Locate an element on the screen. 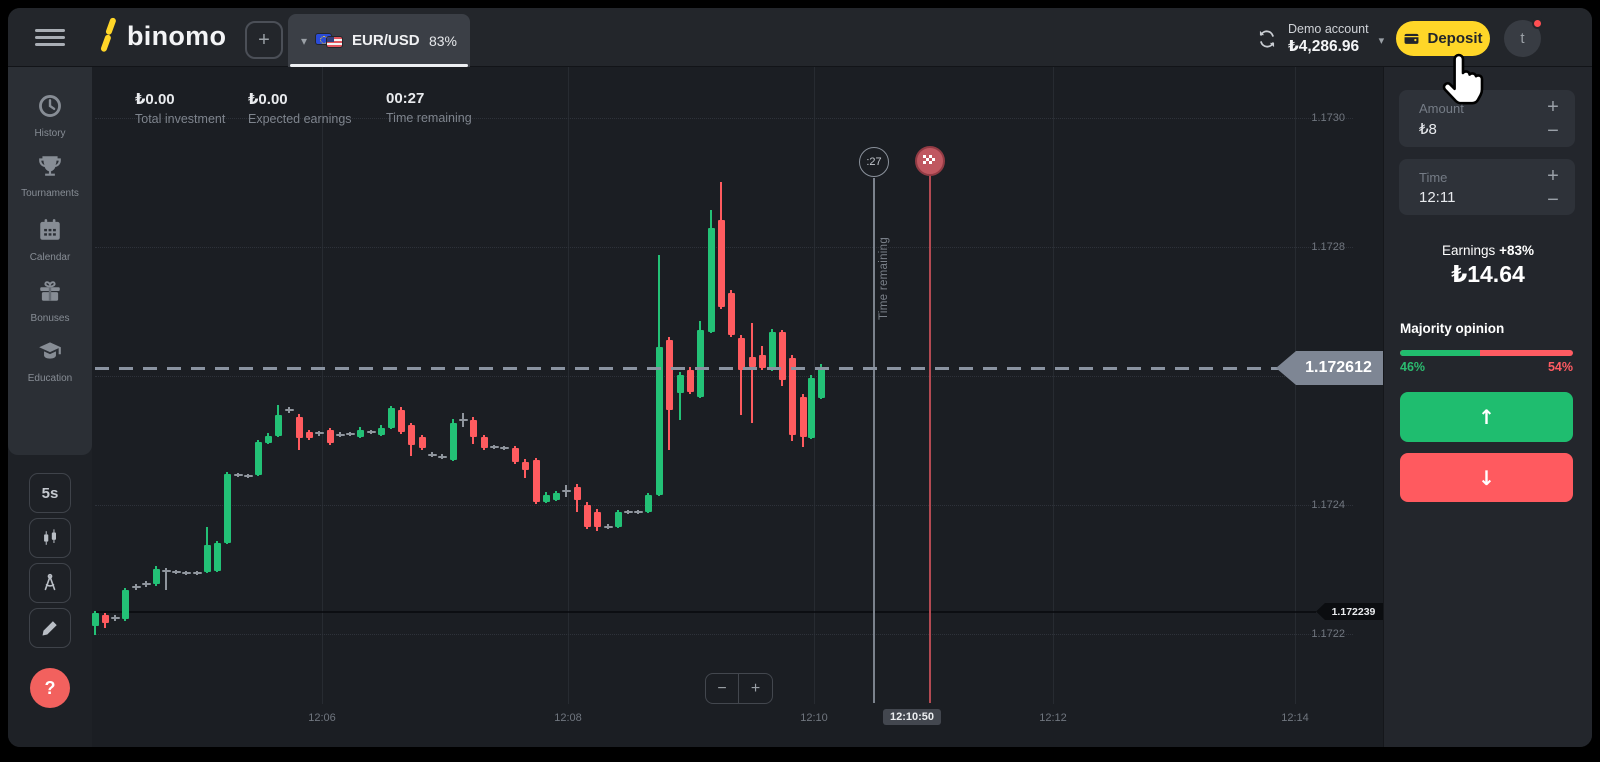  time-axis-label: 12:12 is located at coordinates (1053, 718).